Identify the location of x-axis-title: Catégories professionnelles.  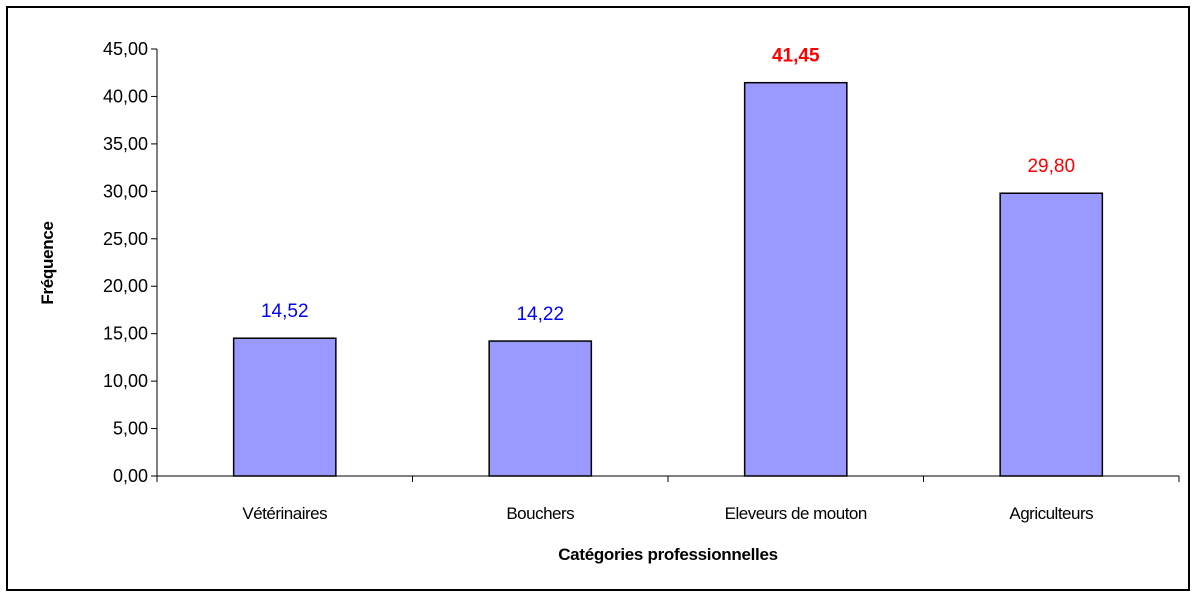
(668, 554).